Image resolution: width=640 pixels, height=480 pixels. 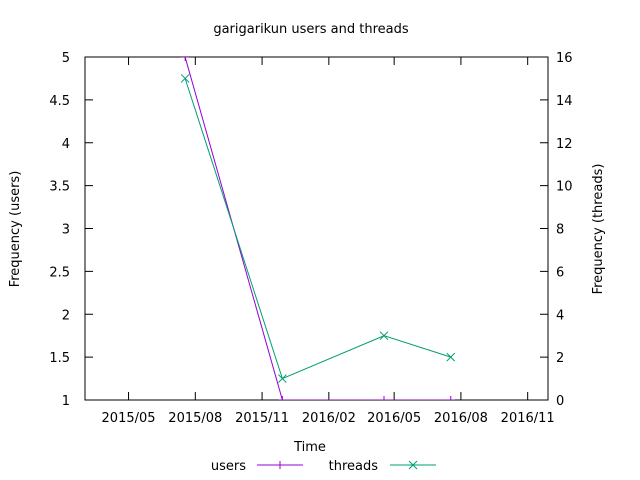 I want to click on y-left-tick-label: 4.5, so click(x=59, y=101).